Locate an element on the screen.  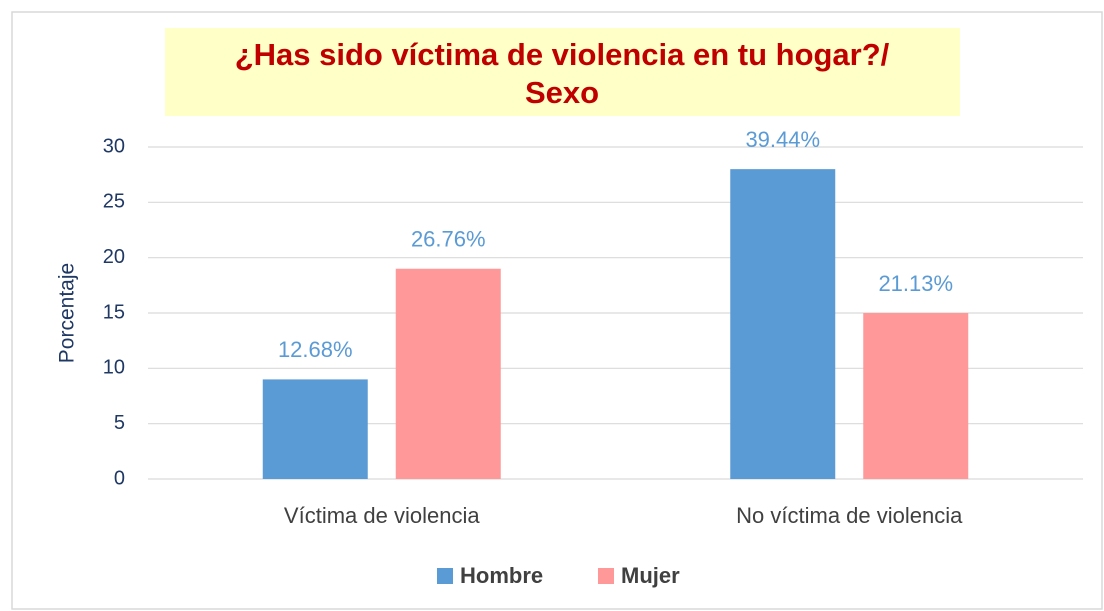
title-box is located at coordinates (562, 72).